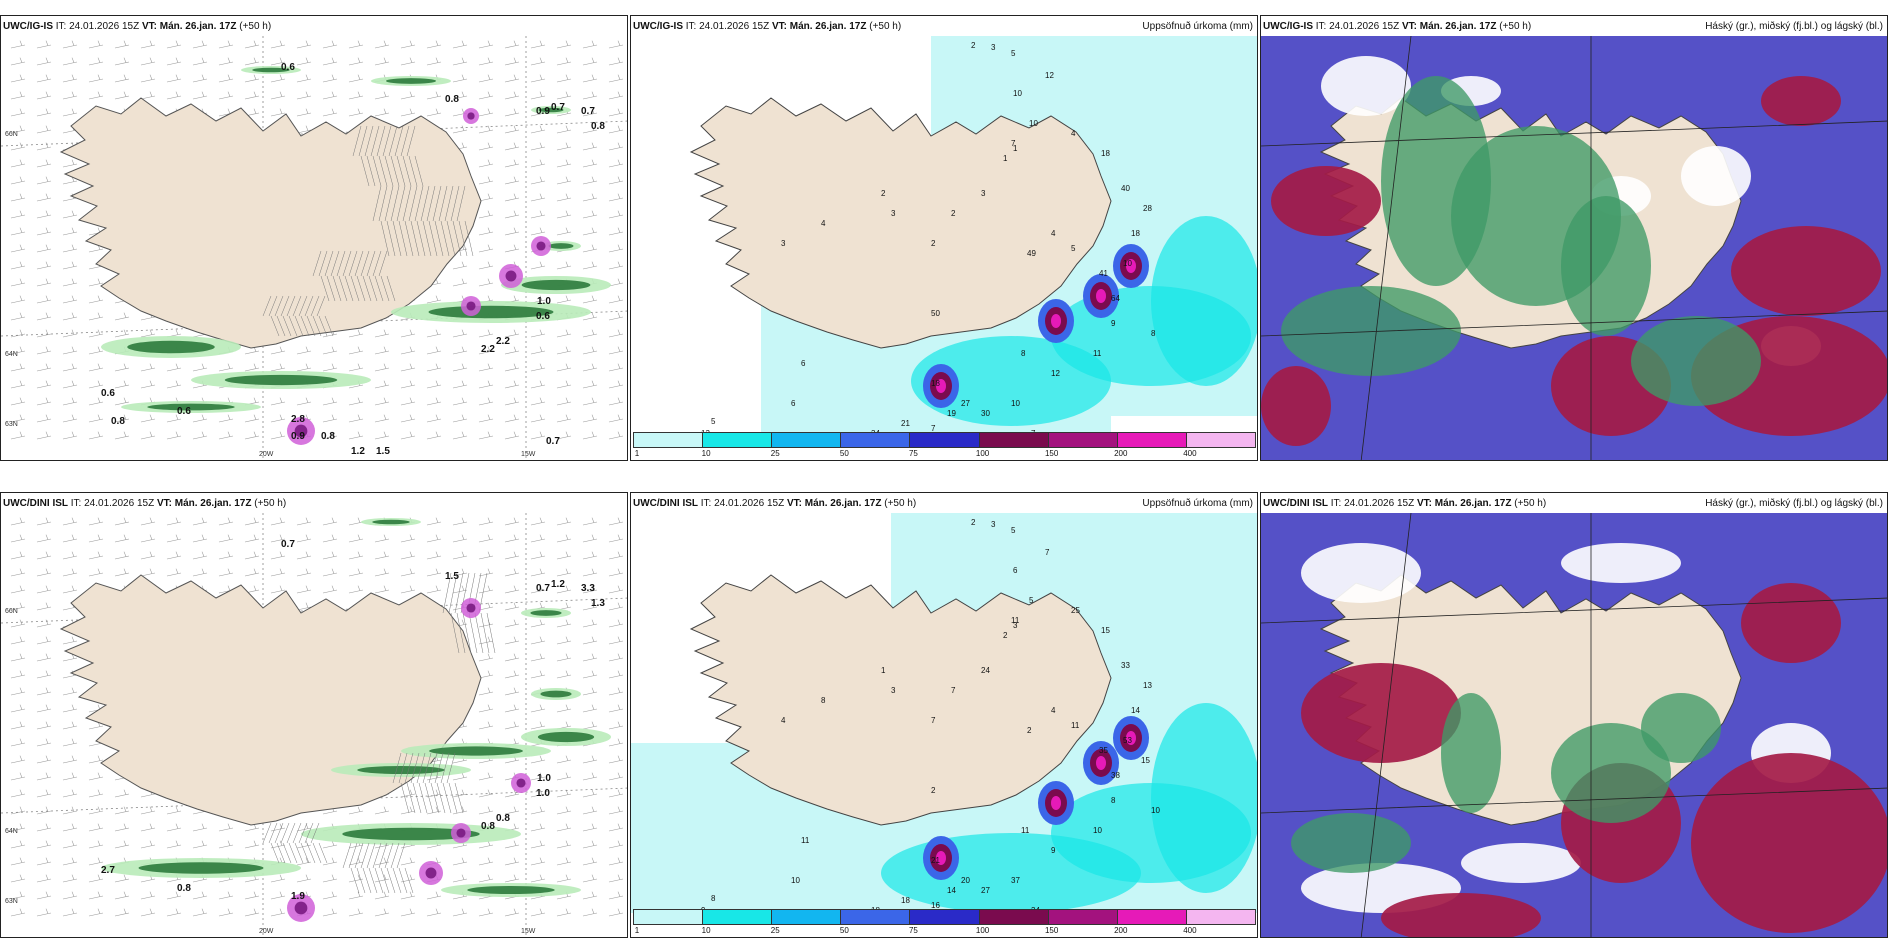  Describe the element at coordinates (118, 421) in the screenshot. I see `wind-label: 0.8` at that location.